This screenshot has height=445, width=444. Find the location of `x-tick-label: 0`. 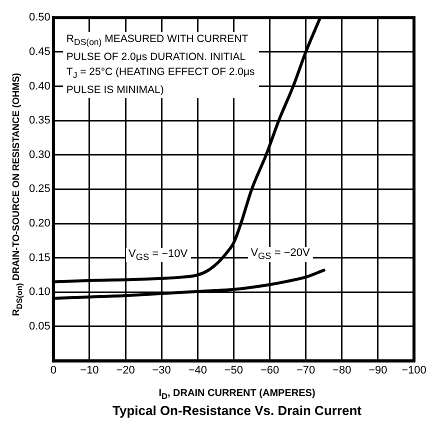

x-tick-label: 0 is located at coordinates (53, 370).